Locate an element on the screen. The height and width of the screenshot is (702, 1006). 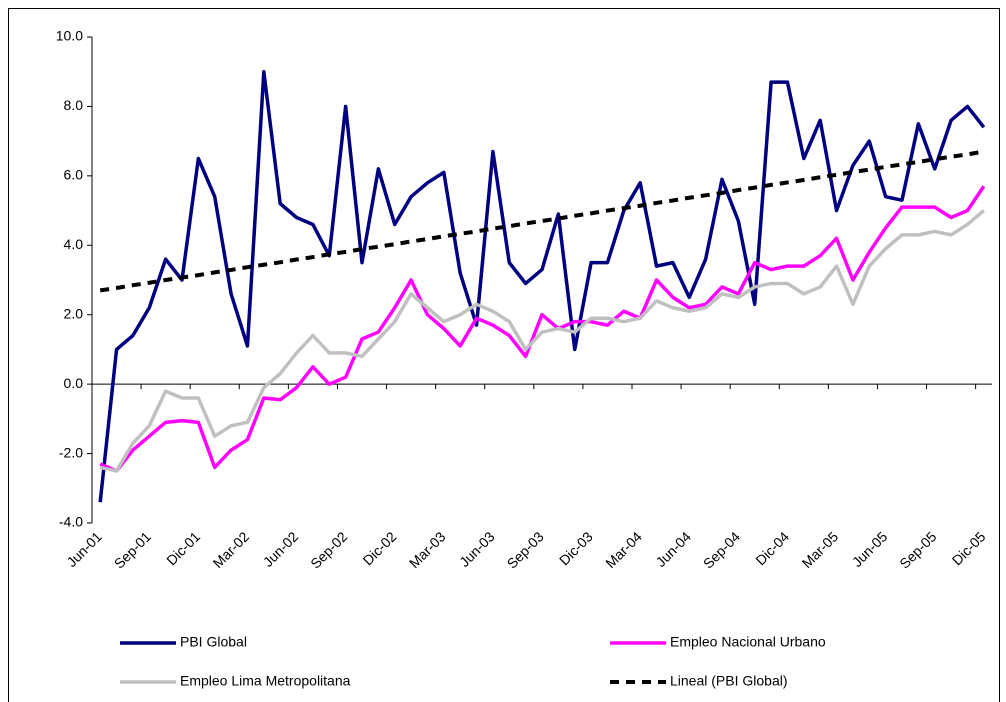
x-tick-label: Jun-05 is located at coordinates (870, 549).